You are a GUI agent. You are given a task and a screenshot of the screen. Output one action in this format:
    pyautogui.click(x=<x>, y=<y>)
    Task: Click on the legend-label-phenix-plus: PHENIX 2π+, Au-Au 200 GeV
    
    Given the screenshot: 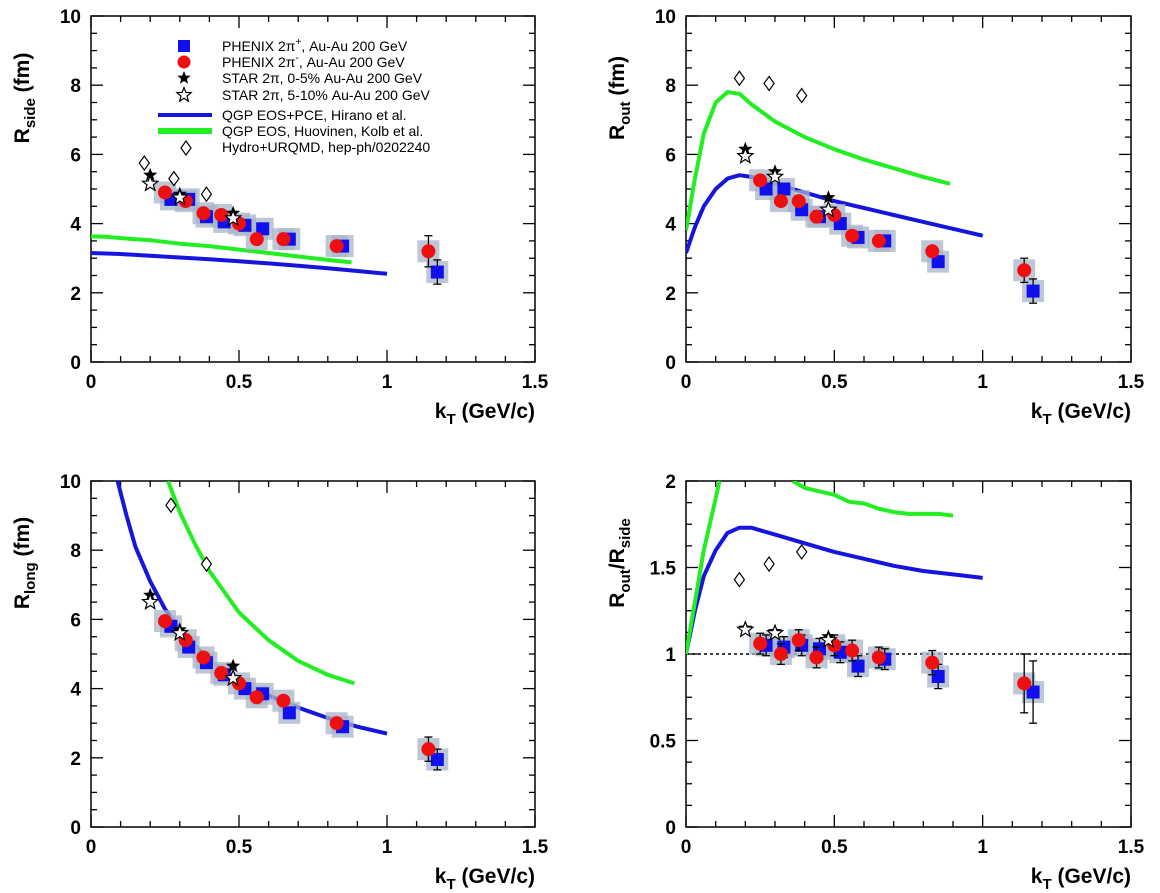 What is the action you would take?
    pyautogui.click(x=315, y=45)
    